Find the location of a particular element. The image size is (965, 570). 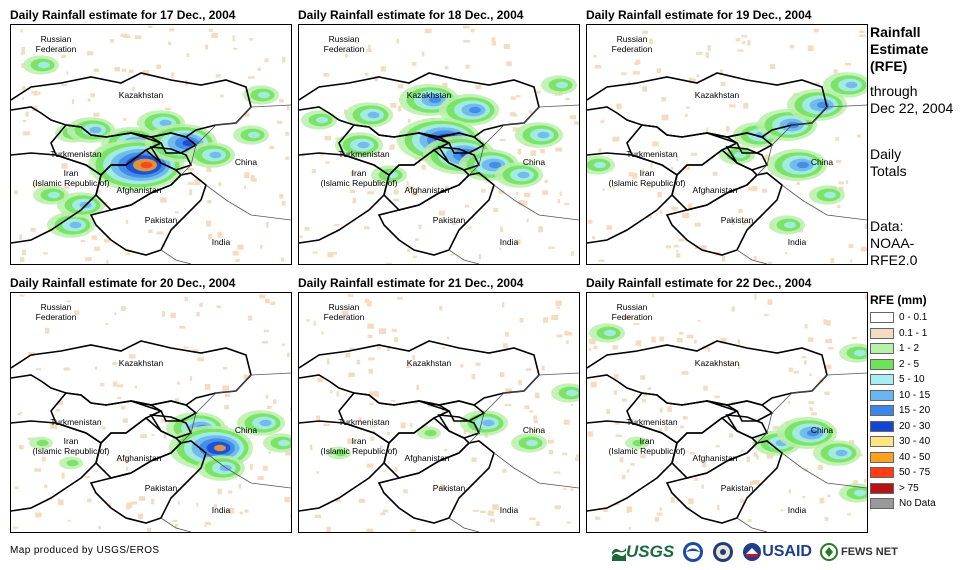

legend-item: 1 - 2 is located at coordinates (903, 349).